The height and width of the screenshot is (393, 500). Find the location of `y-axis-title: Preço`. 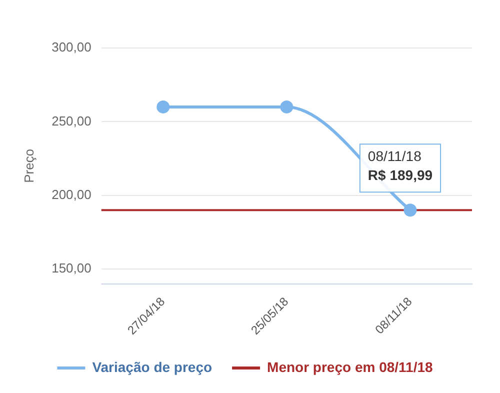

y-axis-title: Preço is located at coordinates (28, 165).